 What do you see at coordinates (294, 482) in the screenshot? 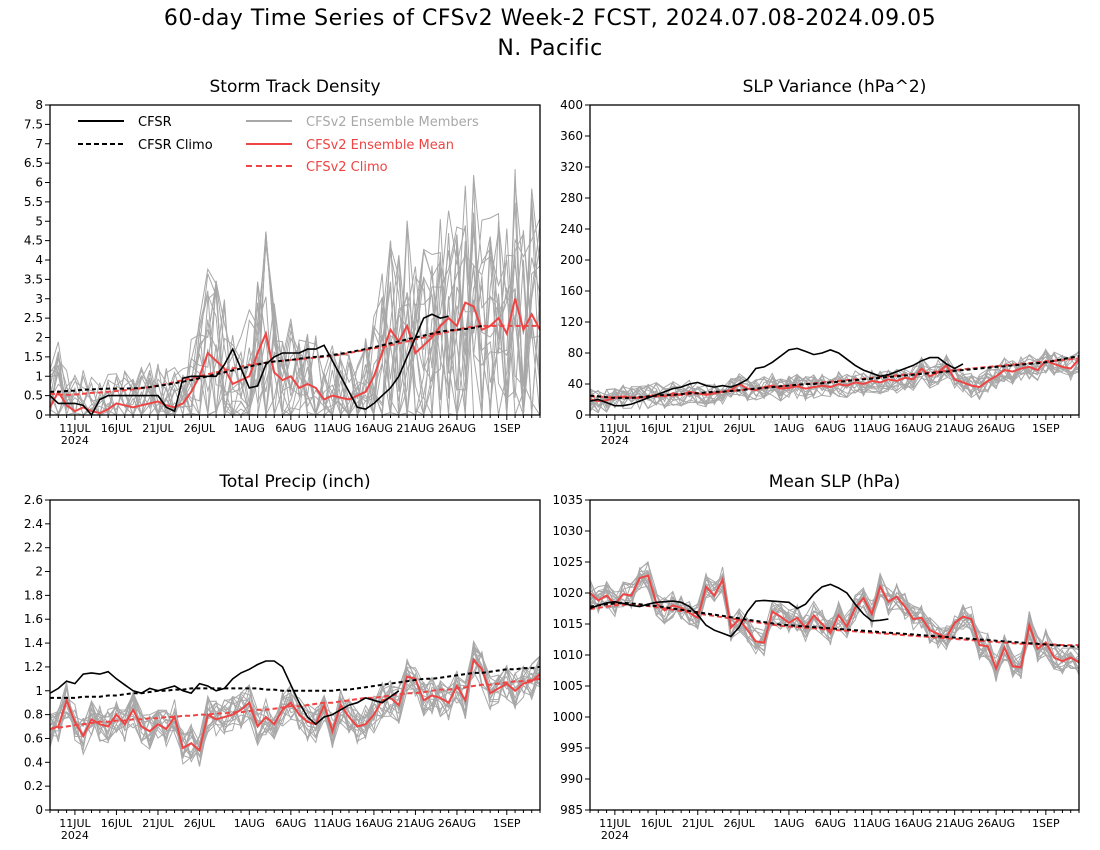
I see `chart-title: Total Precip (inch)` at bounding box center [294, 482].